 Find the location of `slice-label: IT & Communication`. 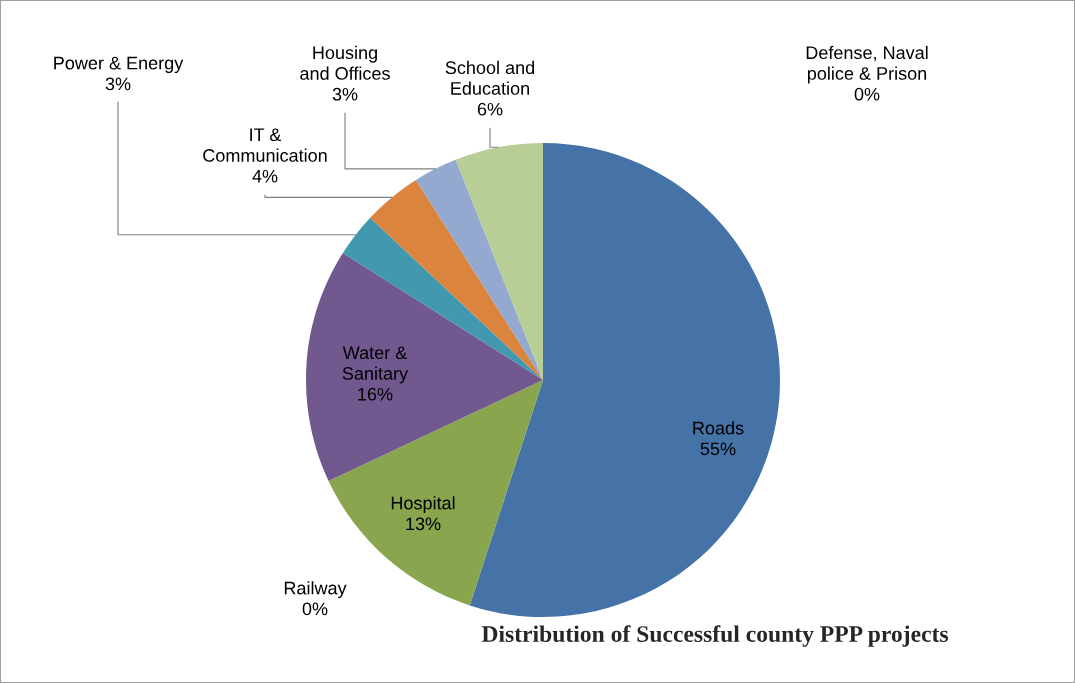

slice-label: IT & Communication is located at coordinates (265, 145).